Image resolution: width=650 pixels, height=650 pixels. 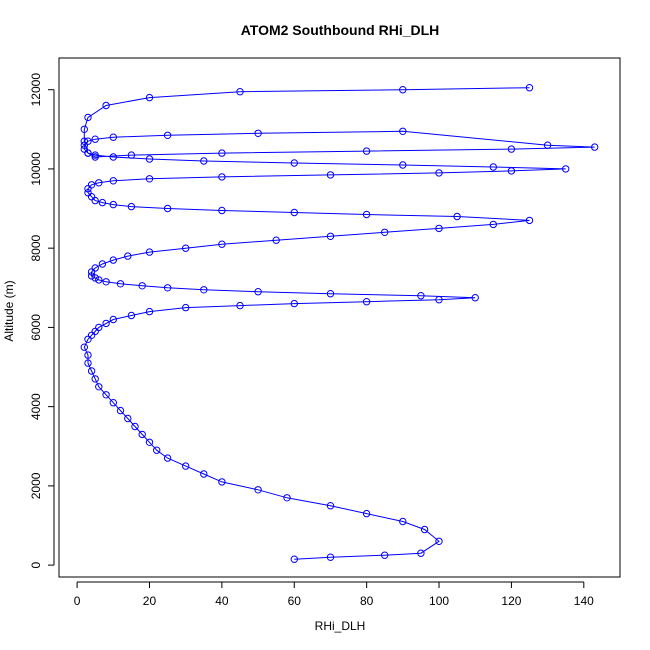 What do you see at coordinates (42, 320) in the screenshot?
I see `y-axis: 0 2000 4000 6000 8000 10000 12000` at bounding box center [42, 320].